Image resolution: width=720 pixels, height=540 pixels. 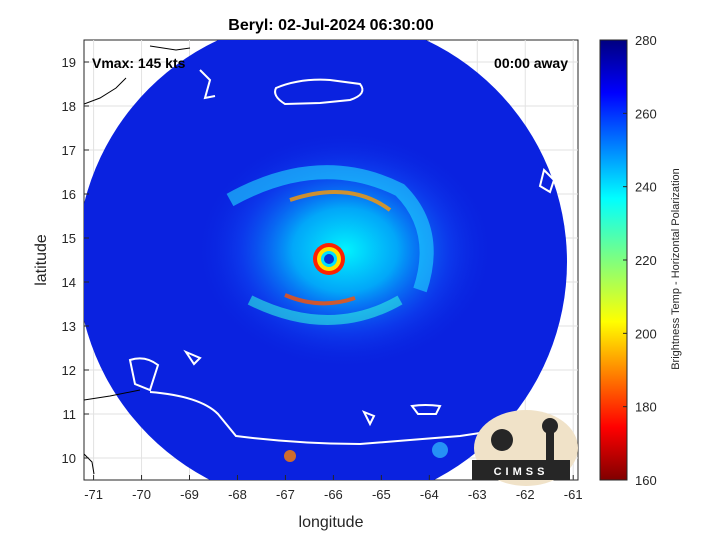 What do you see at coordinates (69, 238) in the screenshot?
I see `y-tick-label: 15` at bounding box center [69, 238].